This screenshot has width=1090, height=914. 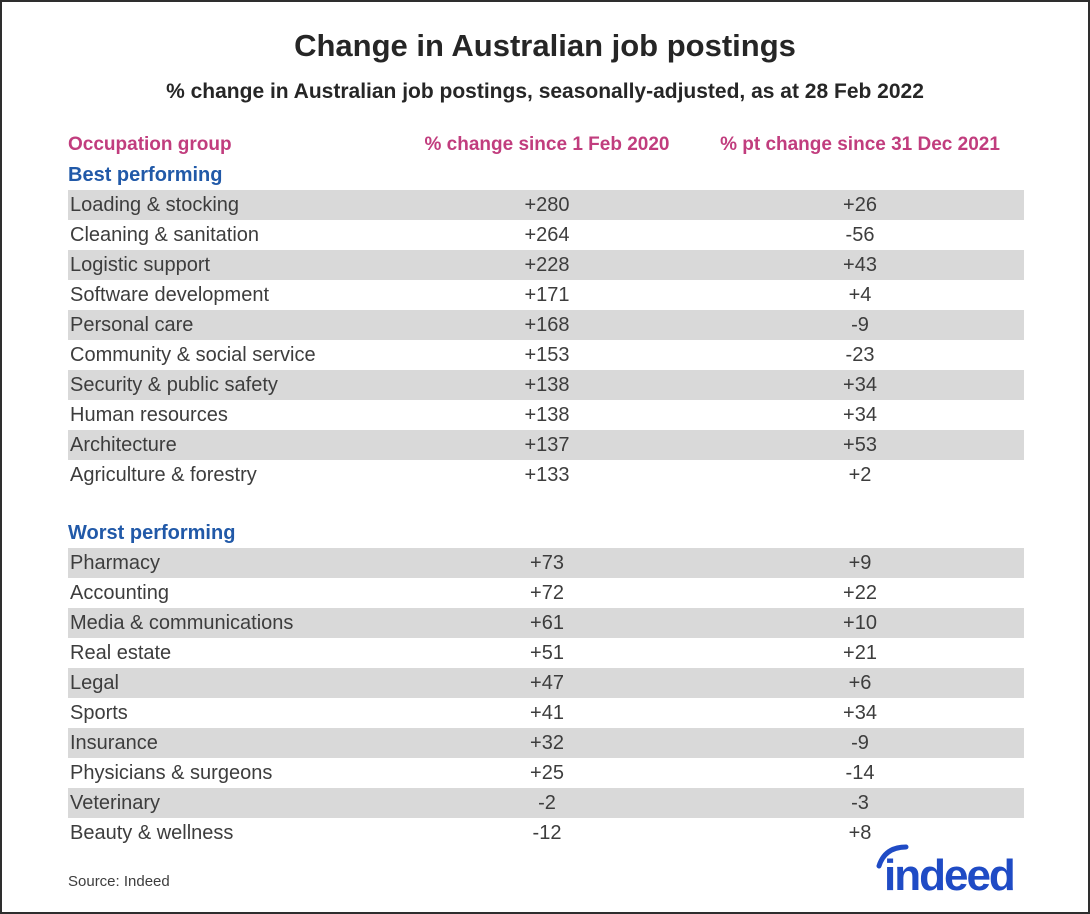 I want to click on change-since-2020-cell: +264, so click(x=547, y=234).